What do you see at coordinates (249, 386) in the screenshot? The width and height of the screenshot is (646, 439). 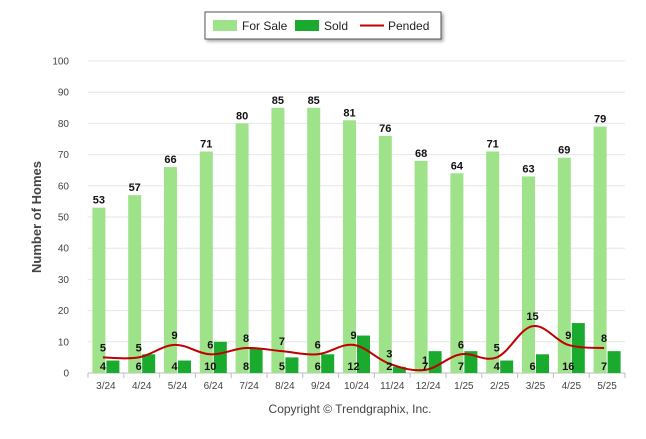 I see `x-tick-label: 7/24` at bounding box center [249, 386].